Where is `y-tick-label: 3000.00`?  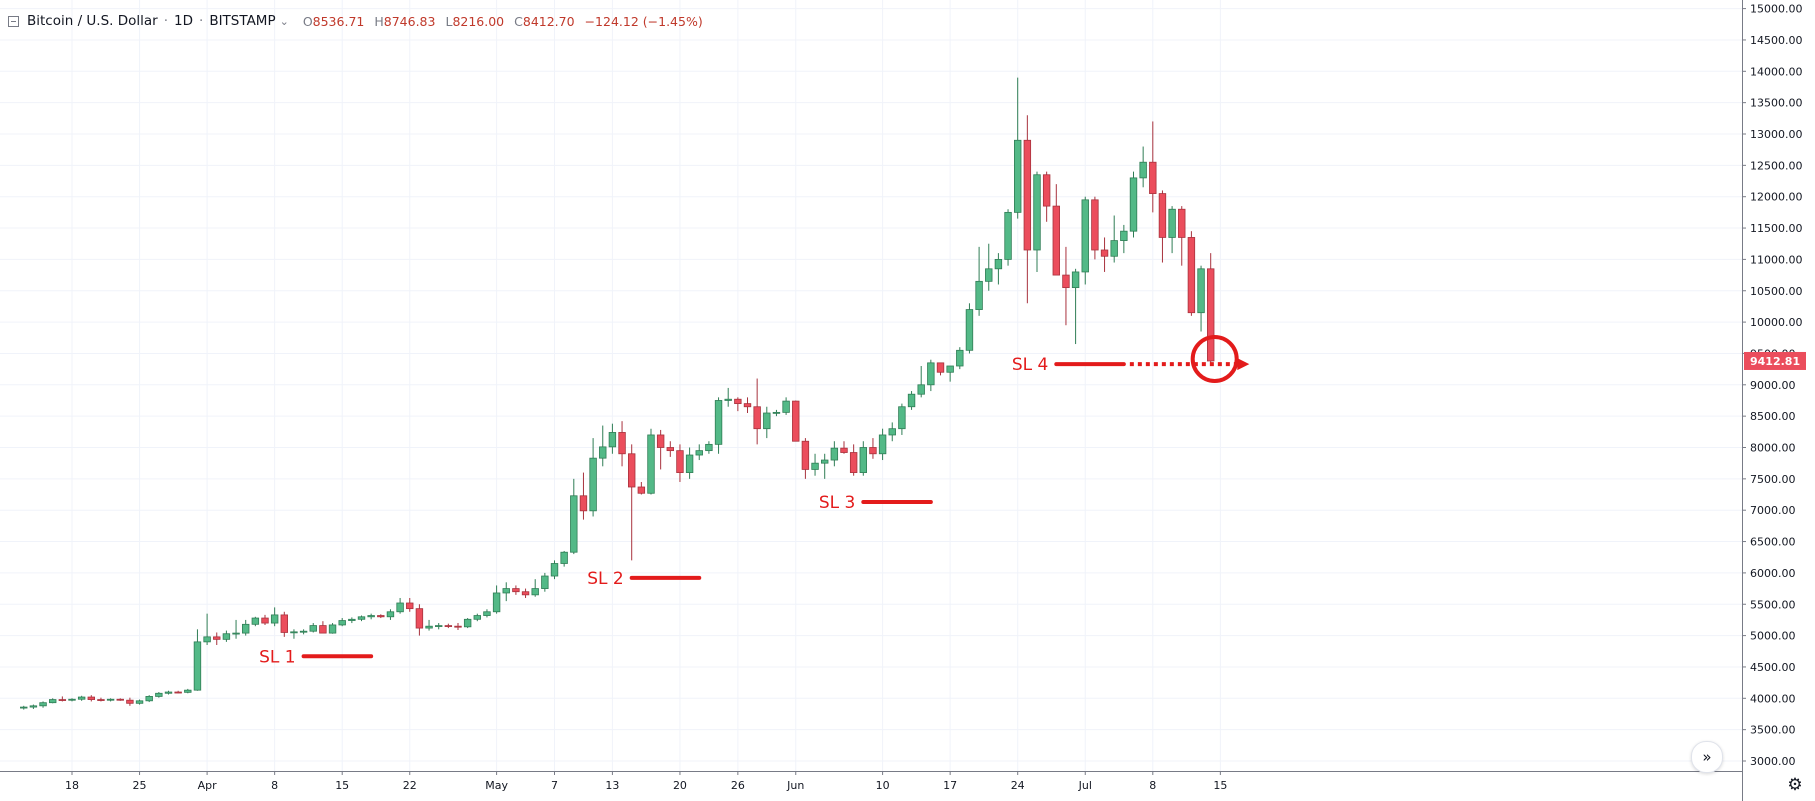 y-tick-label: 3000.00 is located at coordinates (1773, 761).